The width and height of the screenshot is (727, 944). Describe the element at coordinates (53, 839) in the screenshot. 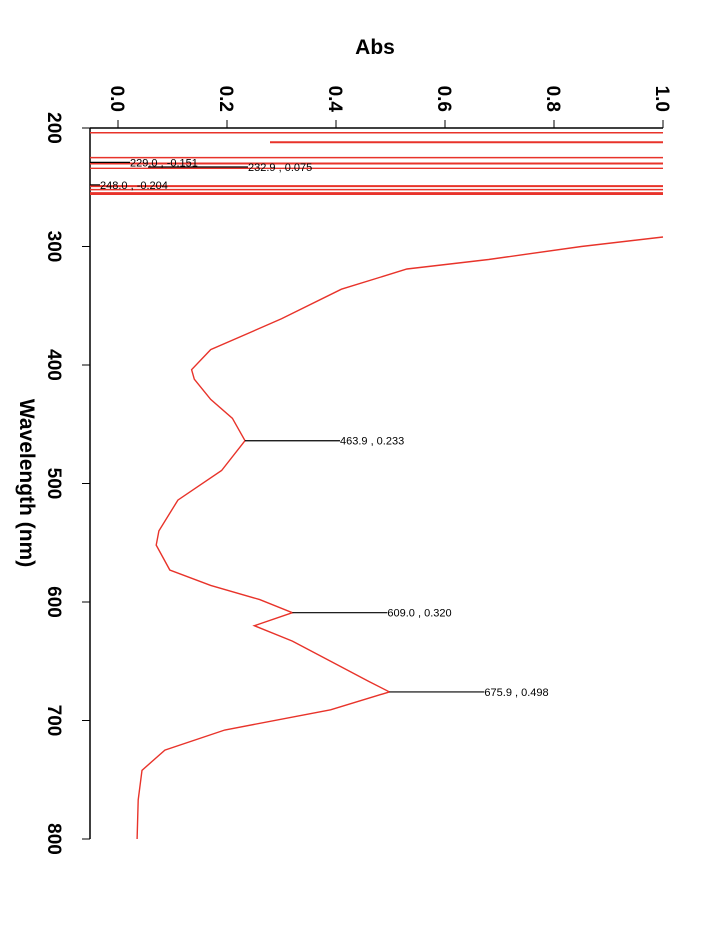

I see `wavelength-tick-label: 800` at that location.